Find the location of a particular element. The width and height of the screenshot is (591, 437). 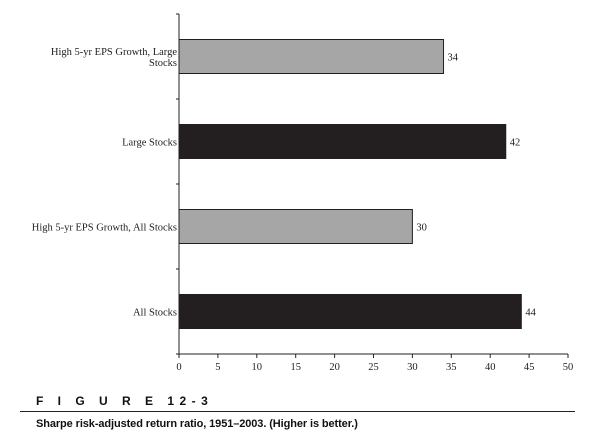

x-tick-label: 20 is located at coordinates (334, 367).